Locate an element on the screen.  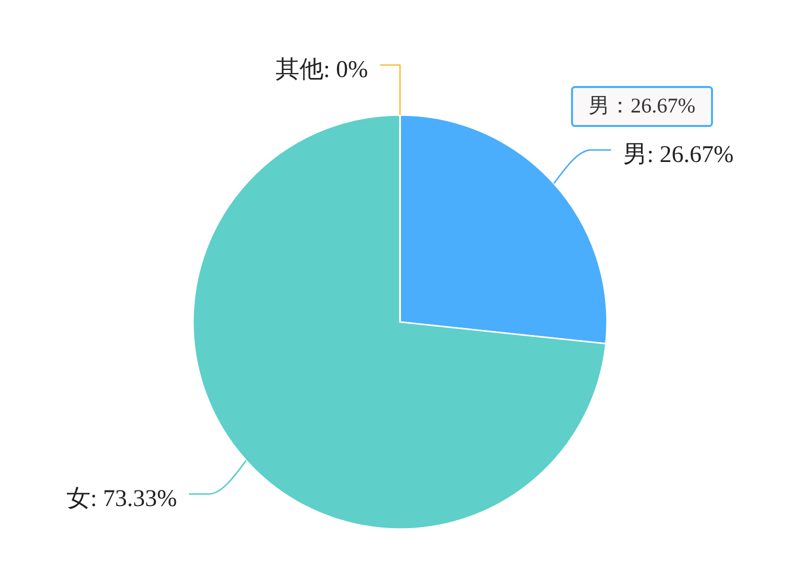
category-label: 其他: 0% is located at coordinates (321, 70).